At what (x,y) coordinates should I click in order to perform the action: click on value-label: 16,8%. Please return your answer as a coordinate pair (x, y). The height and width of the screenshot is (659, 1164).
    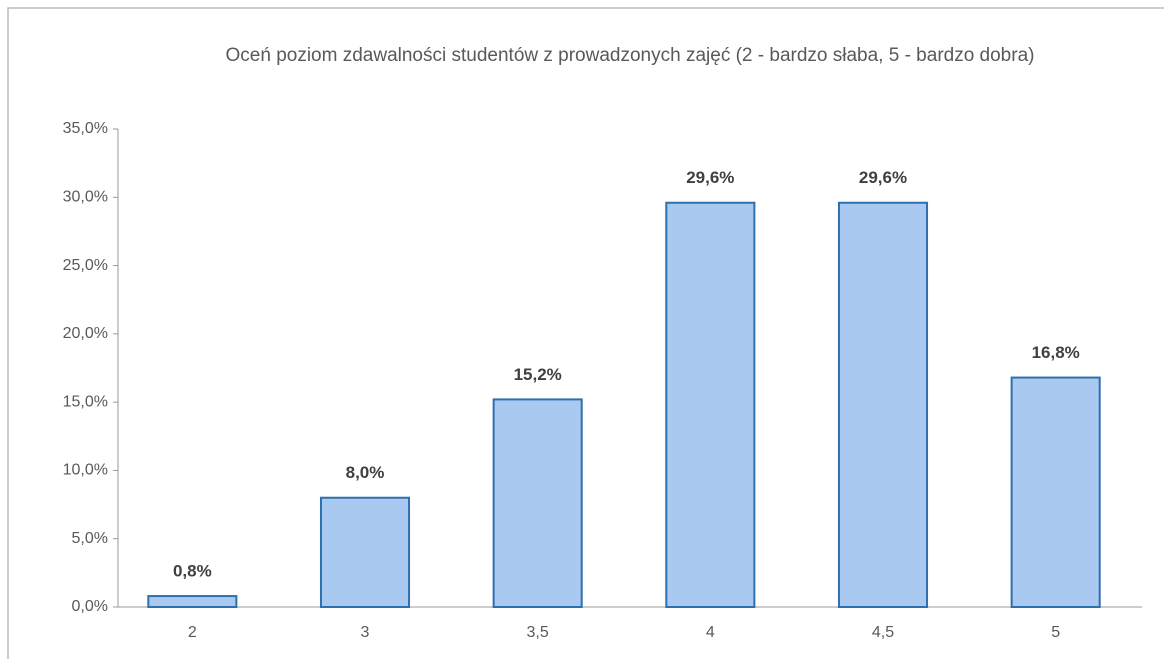
    Looking at the image, I should click on (1056, 352).